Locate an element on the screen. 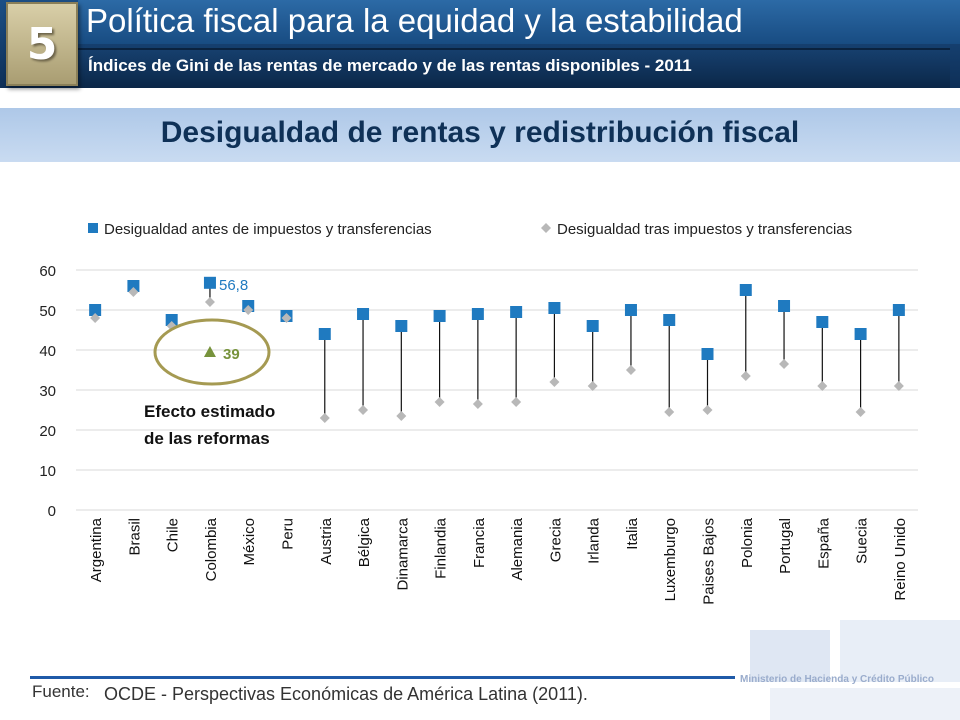 Image resolution: width=960 pixels, height=720 pixels. y-axis: 0 10 20 30 40 50 60 is located at coordinates (47, 391).